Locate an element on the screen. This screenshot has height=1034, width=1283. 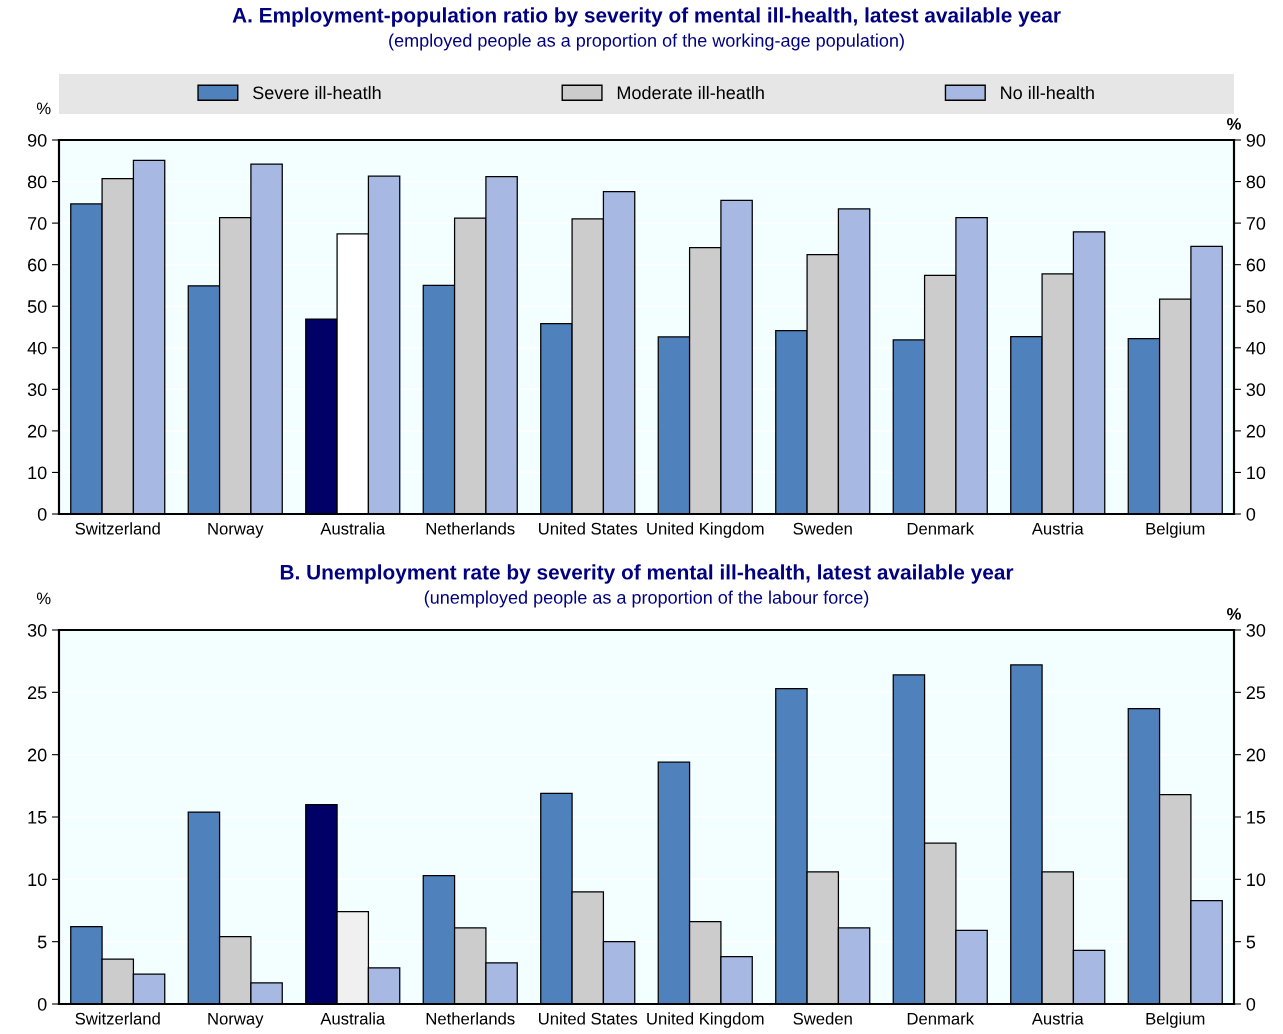
y-tick-label: 90 is located at coordinates (37, 140).